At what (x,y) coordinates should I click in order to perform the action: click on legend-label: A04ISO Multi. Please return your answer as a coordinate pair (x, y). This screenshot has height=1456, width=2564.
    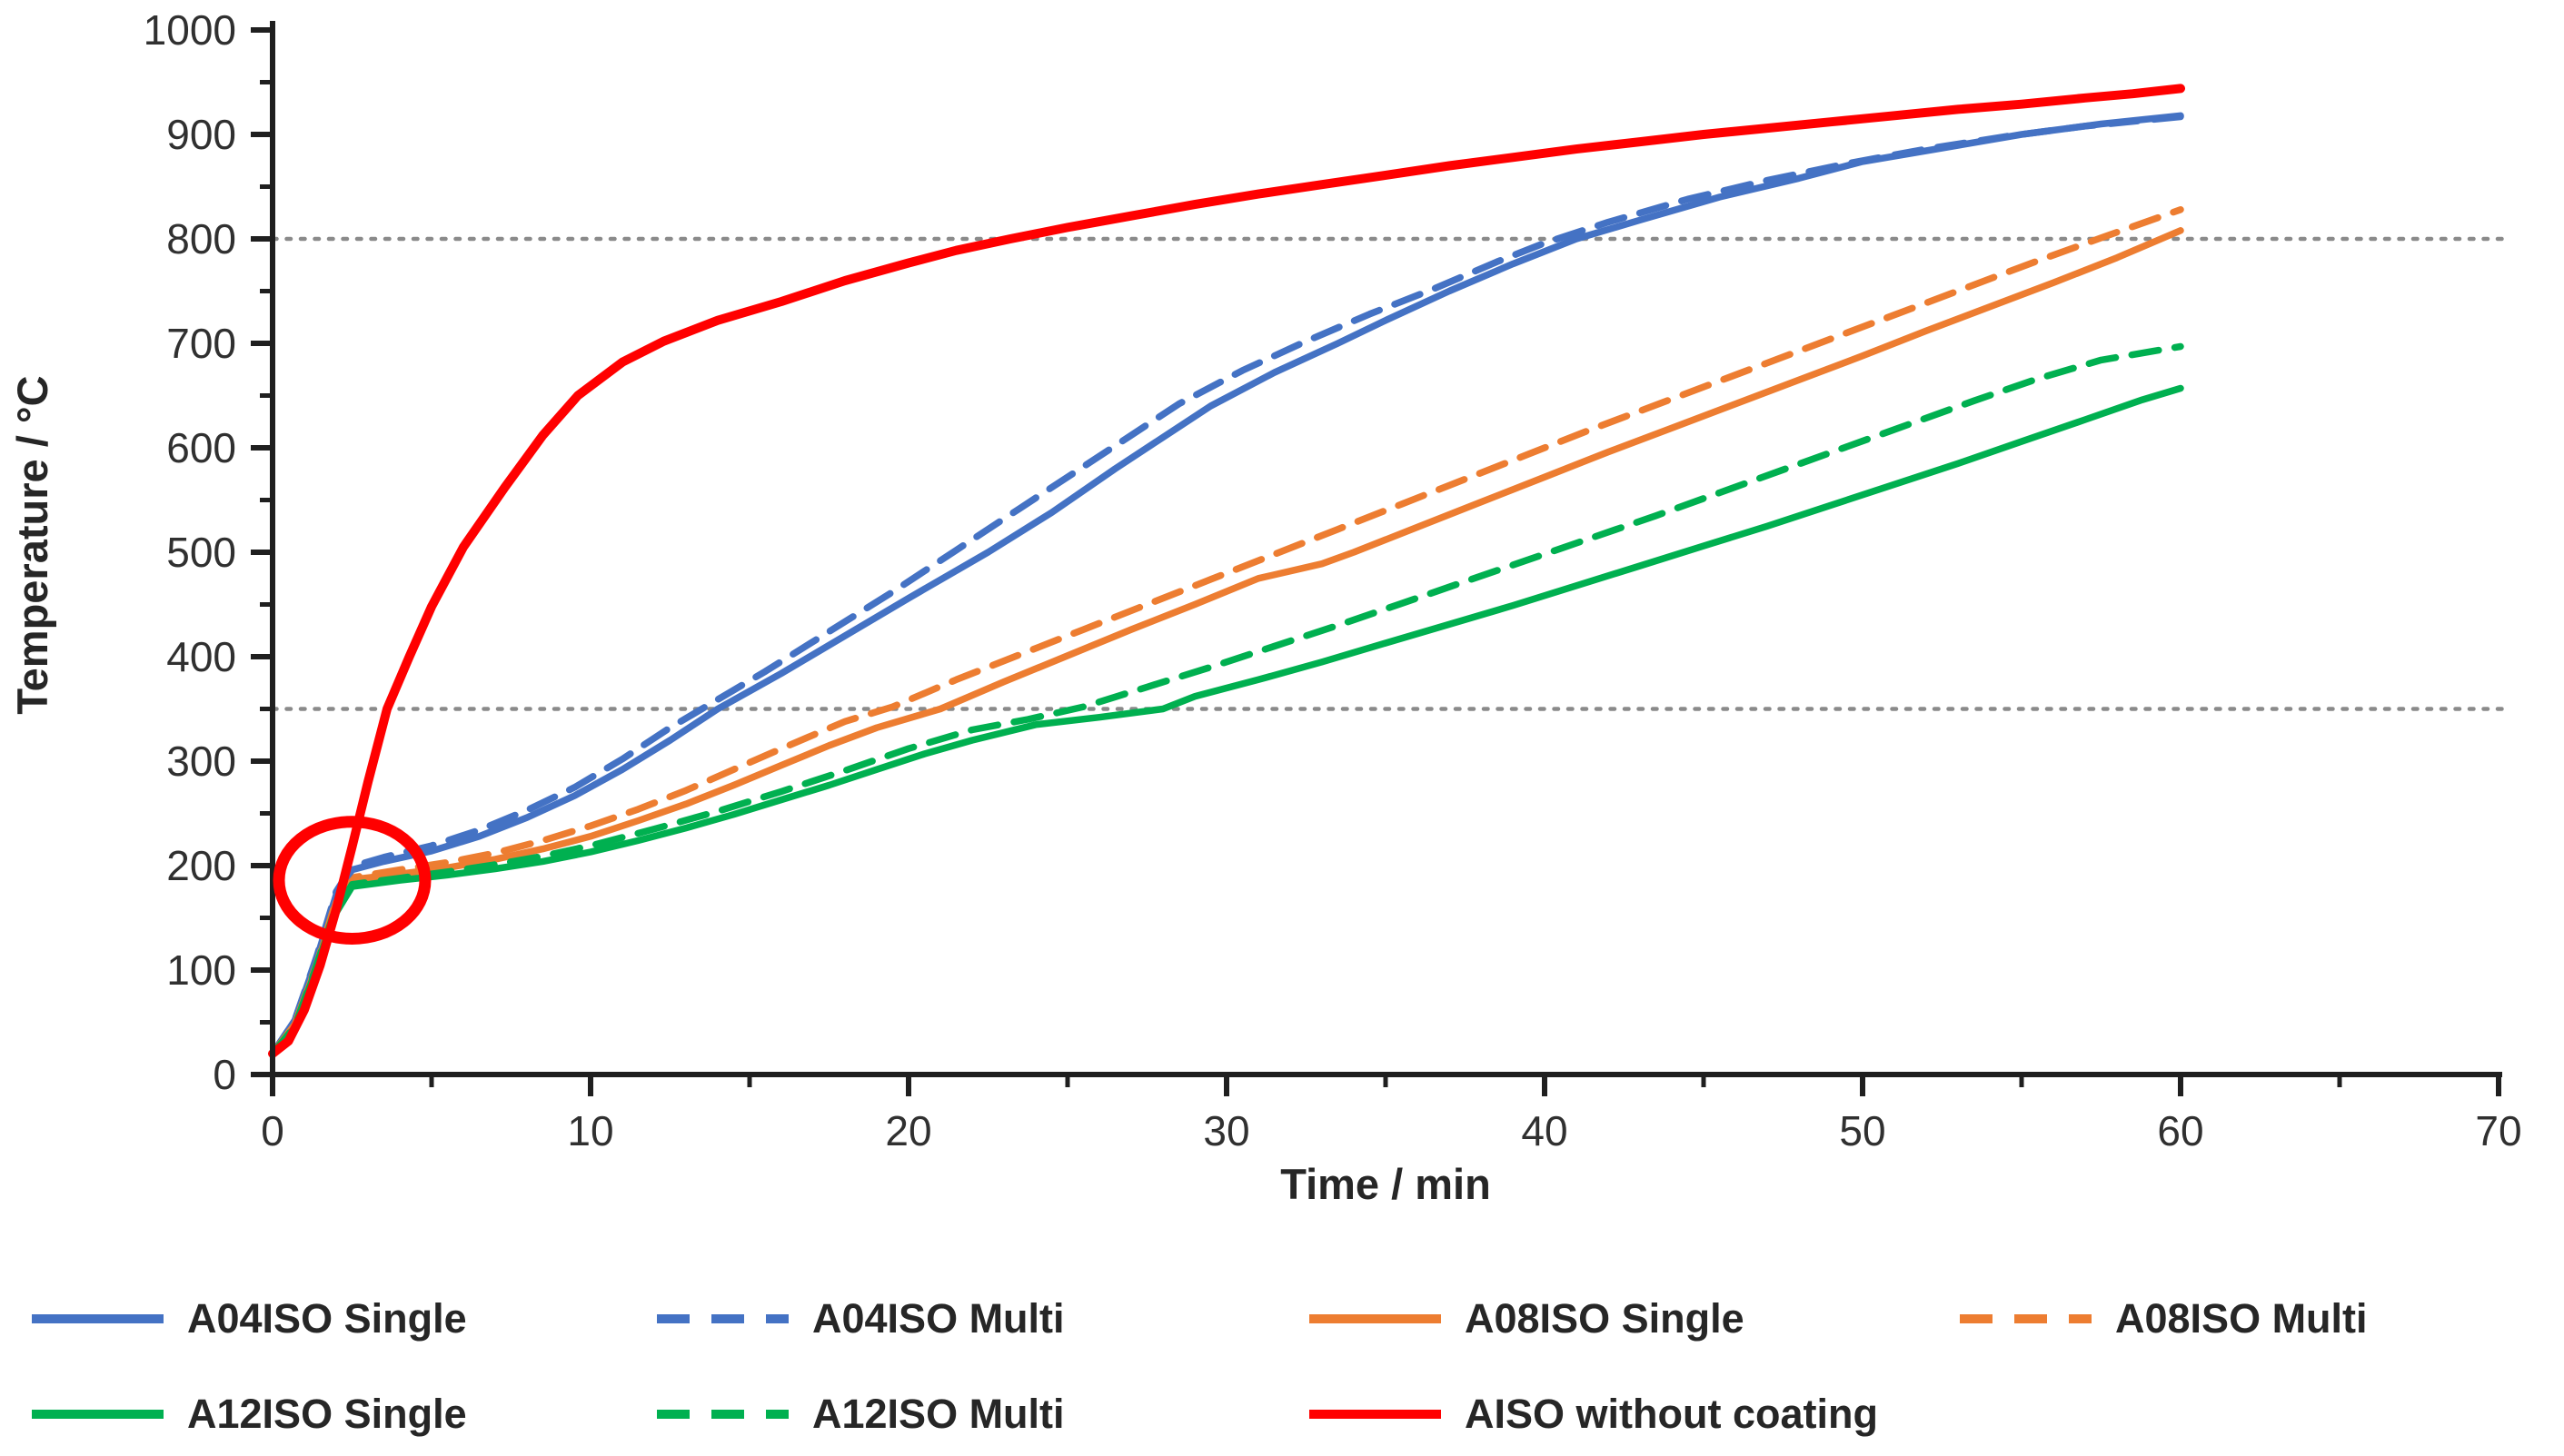
    Looking at the image, I should click on (939, 1318).